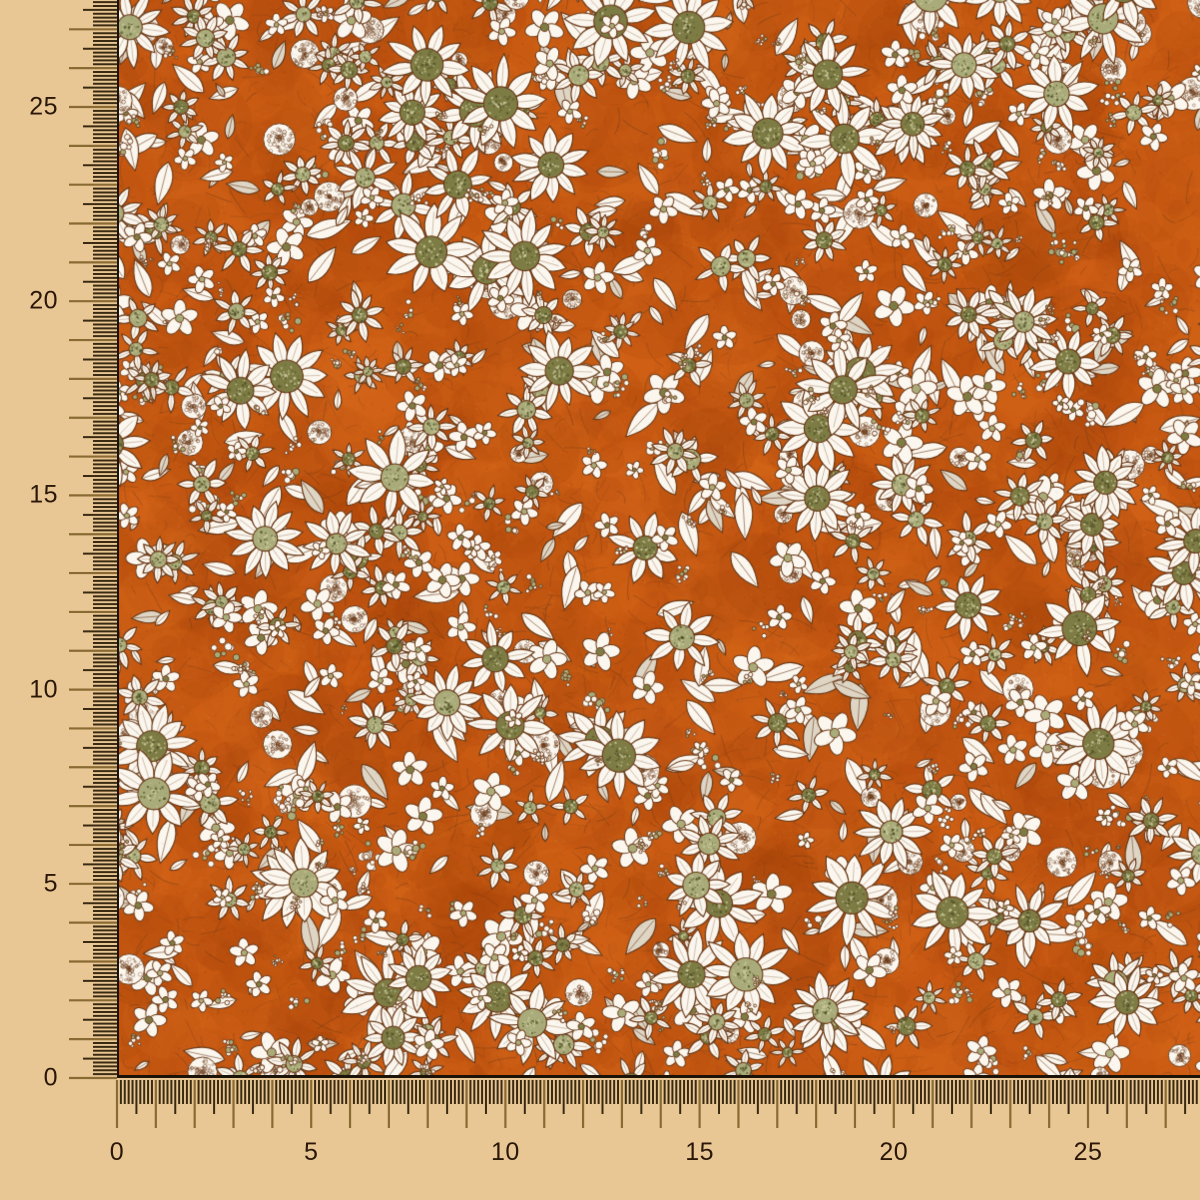 Image resolution: width=1200 pixels, height=1200 pixels. I want to click on horizontal-ruler-label: 20, so click(894, 1152).